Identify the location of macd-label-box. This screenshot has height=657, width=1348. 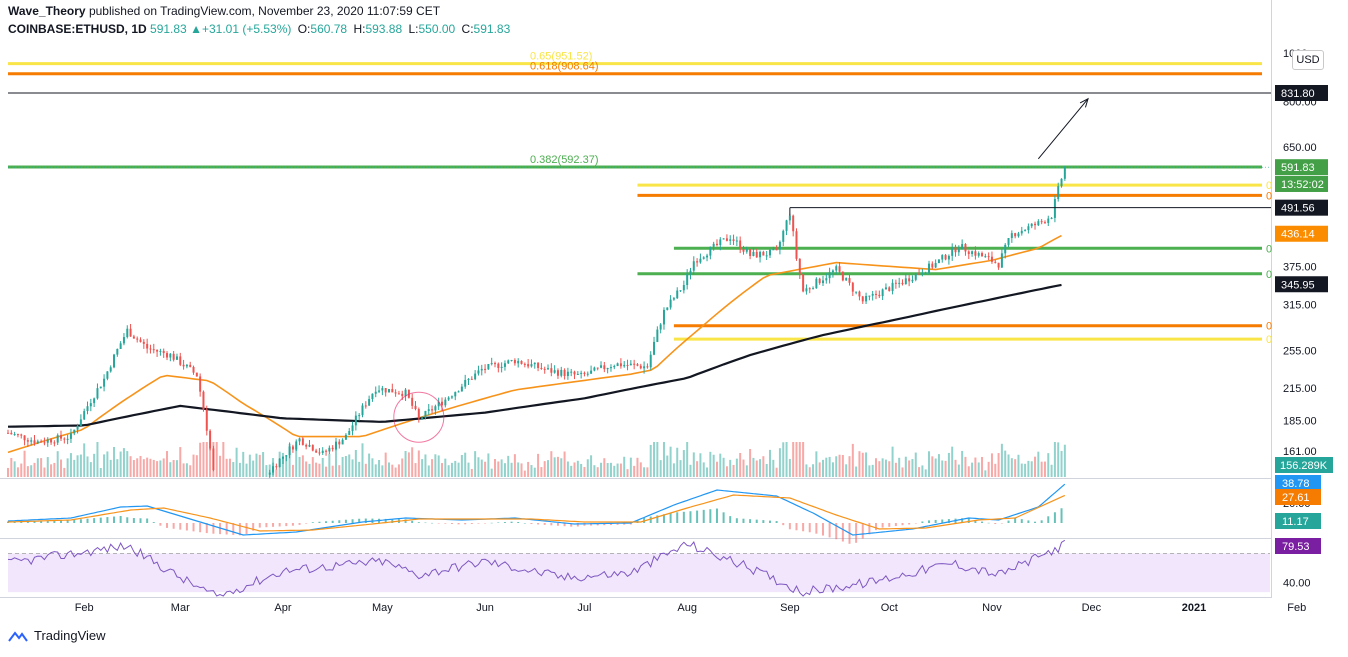
(1298, 497).